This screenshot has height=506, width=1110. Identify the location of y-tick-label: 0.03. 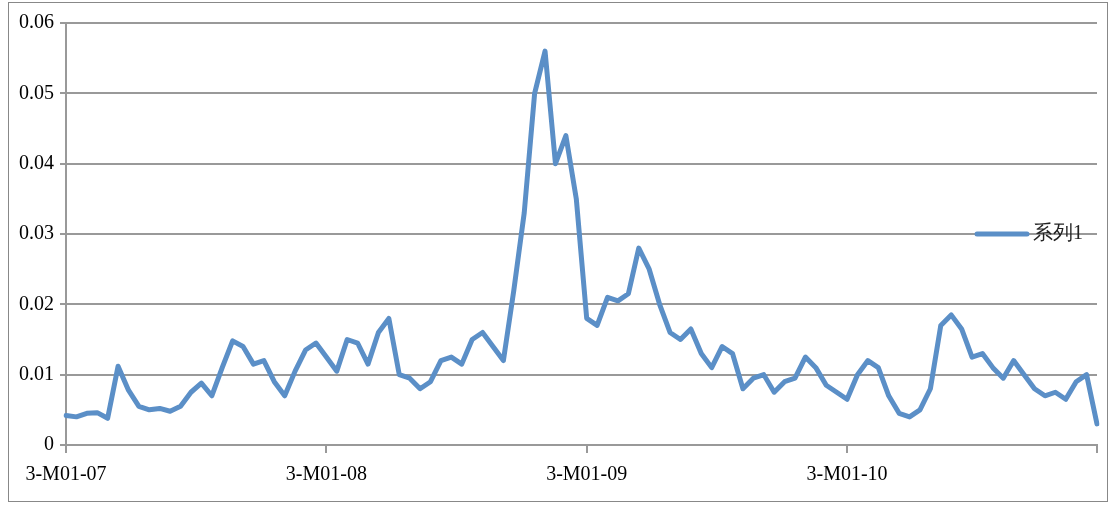
(36, 232).